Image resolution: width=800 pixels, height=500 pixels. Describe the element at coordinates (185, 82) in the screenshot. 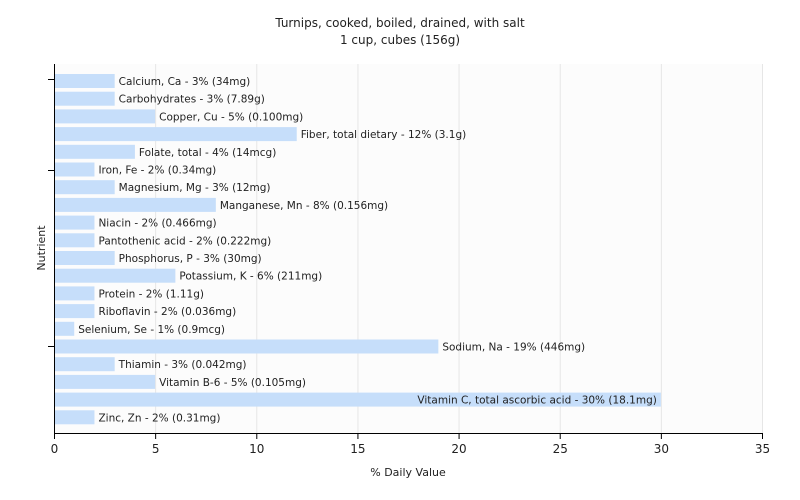

I see `bar-label: Calcium, Ca - 3% (34mg)` at that location.